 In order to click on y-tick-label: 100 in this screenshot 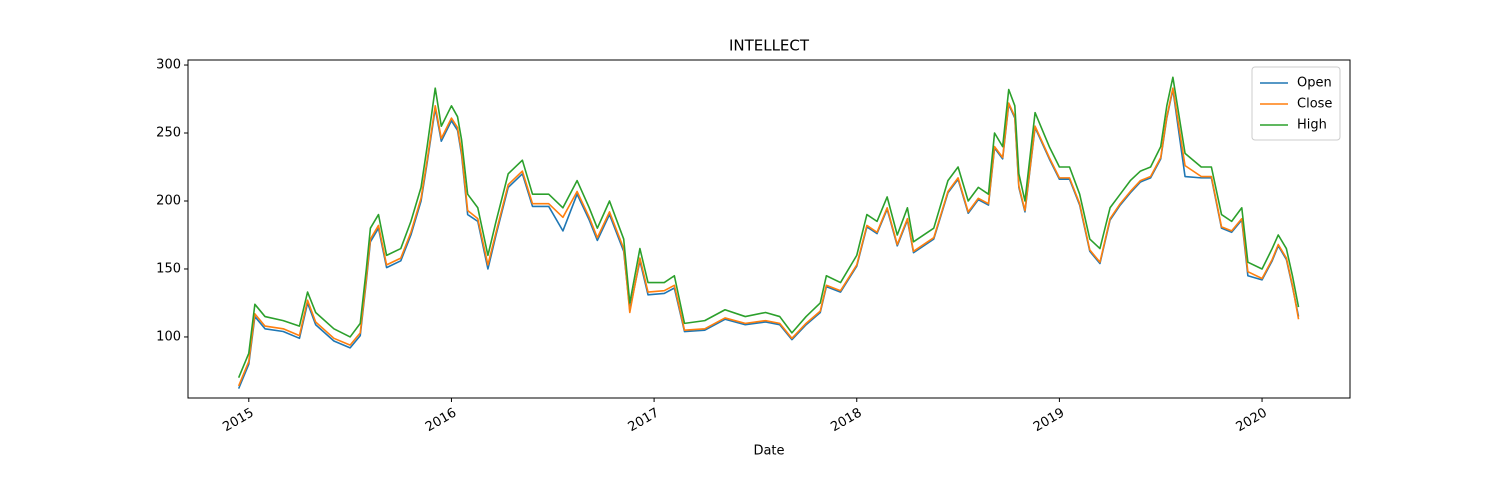, I will do `click(168, 336)`.